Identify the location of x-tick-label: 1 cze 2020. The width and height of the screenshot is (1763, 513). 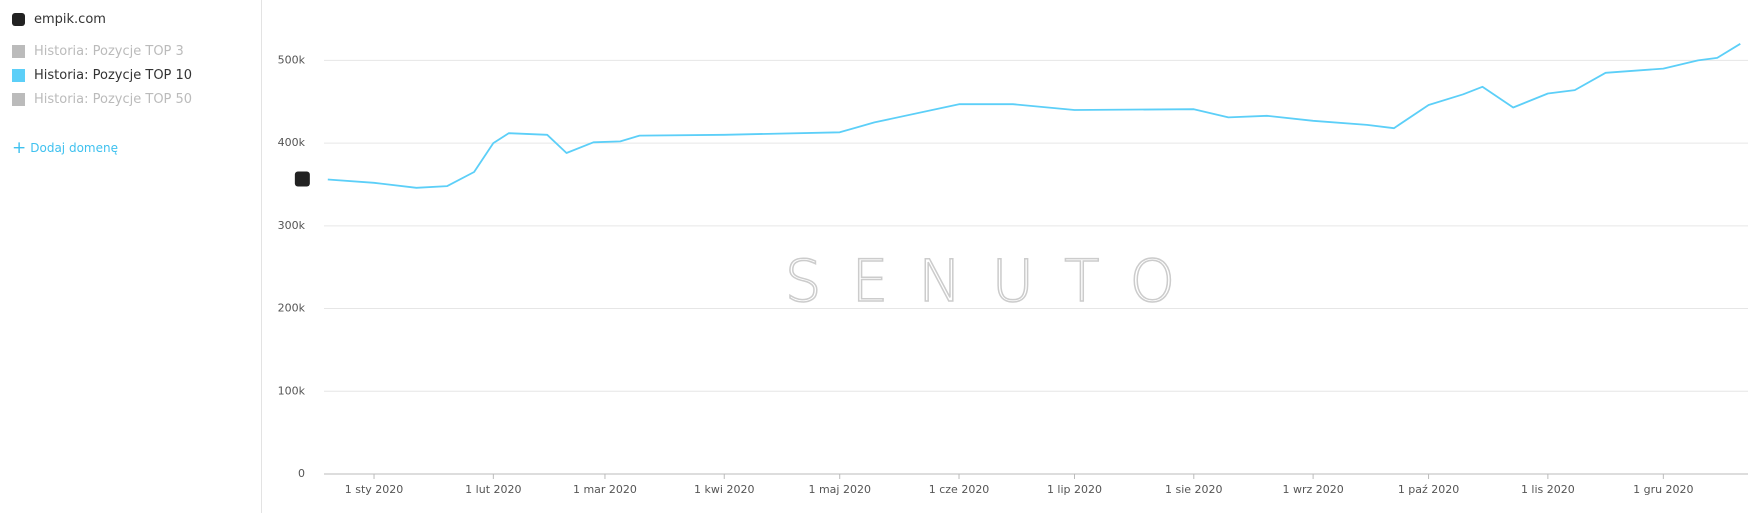
(959, 489).